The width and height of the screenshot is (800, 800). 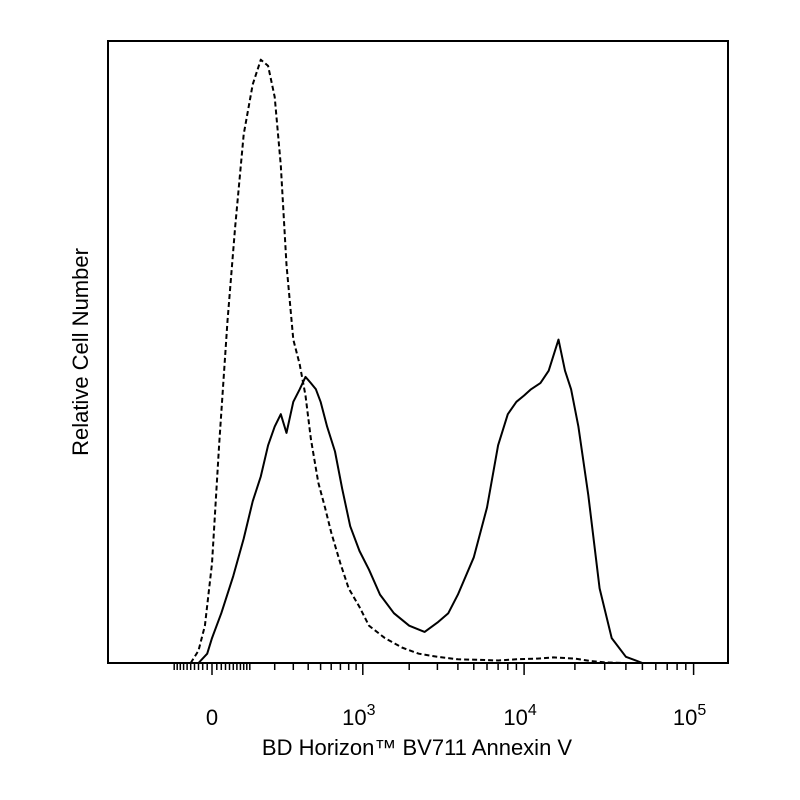 What do you see at coordinates (519, 716) in the screenshot?
I see `x-tick-label: 10⁴` at bounding box center [519, 716].